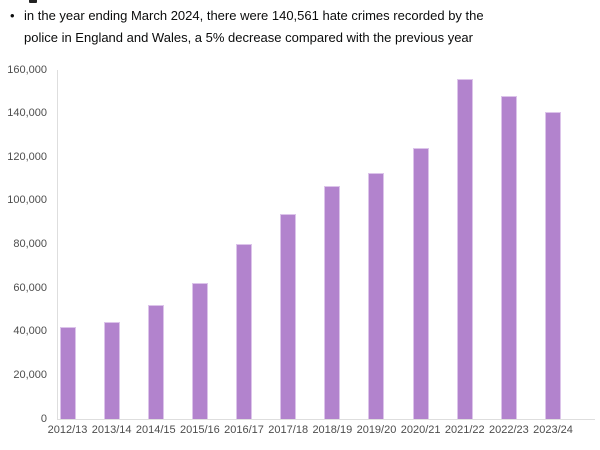 The height and width of the screenshot is (450, 600). What do you see at coordinates (30, 374) in the screenshot?
I see `y-tick-label: 20,000` at bounding box center [30, 374].